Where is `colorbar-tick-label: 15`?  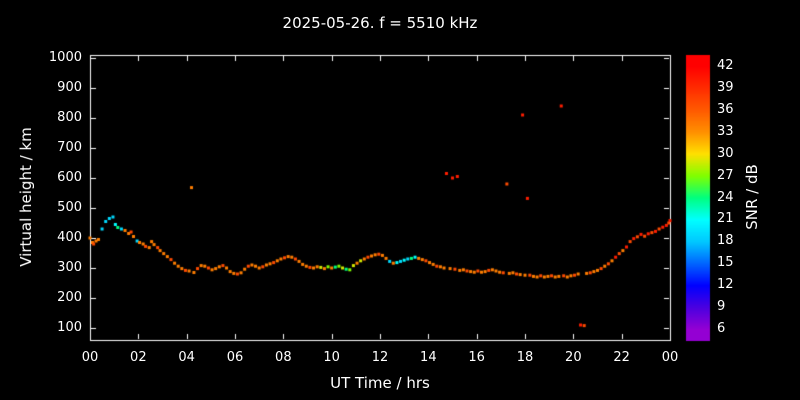 colorbar-tick-label: 15 is located at coordinates (725, 263).